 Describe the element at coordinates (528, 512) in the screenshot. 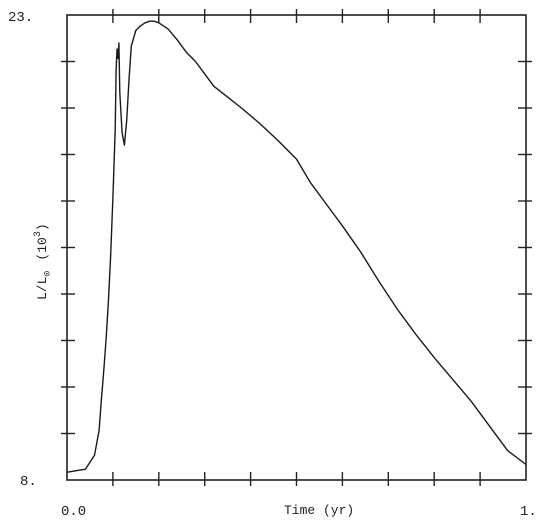

I see `x-tick-label-right: 1.` at that location.